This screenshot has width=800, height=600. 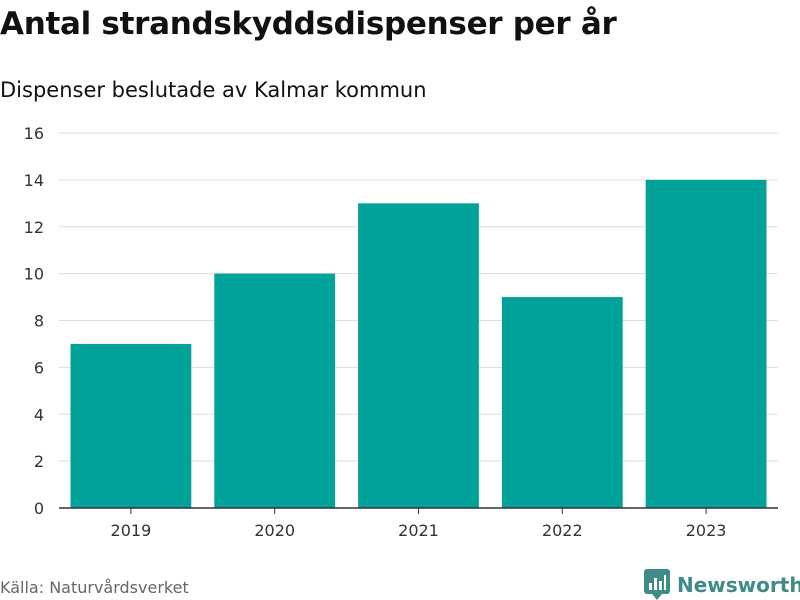 I want to click on y-tick-label: 16, so click(x=34, y=133).